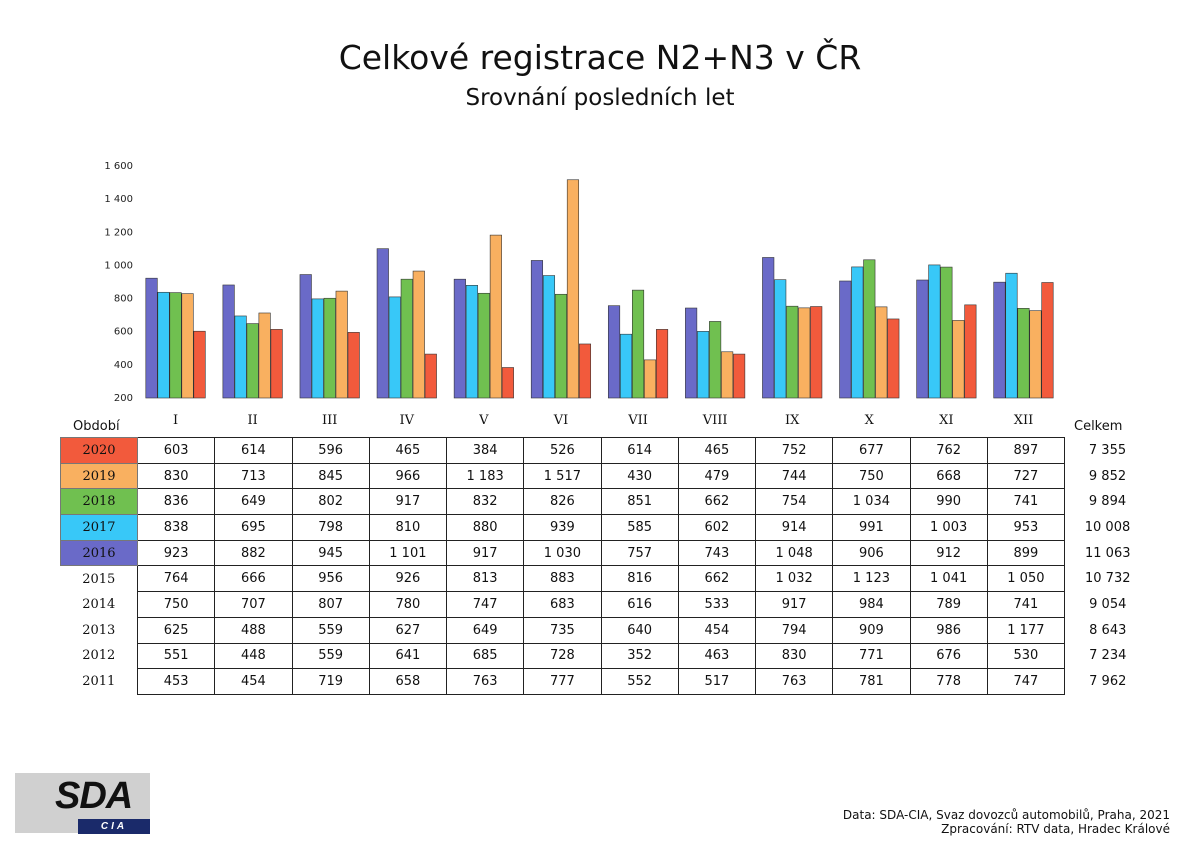  I want to click on value-cell: 488, so click(253, 630).